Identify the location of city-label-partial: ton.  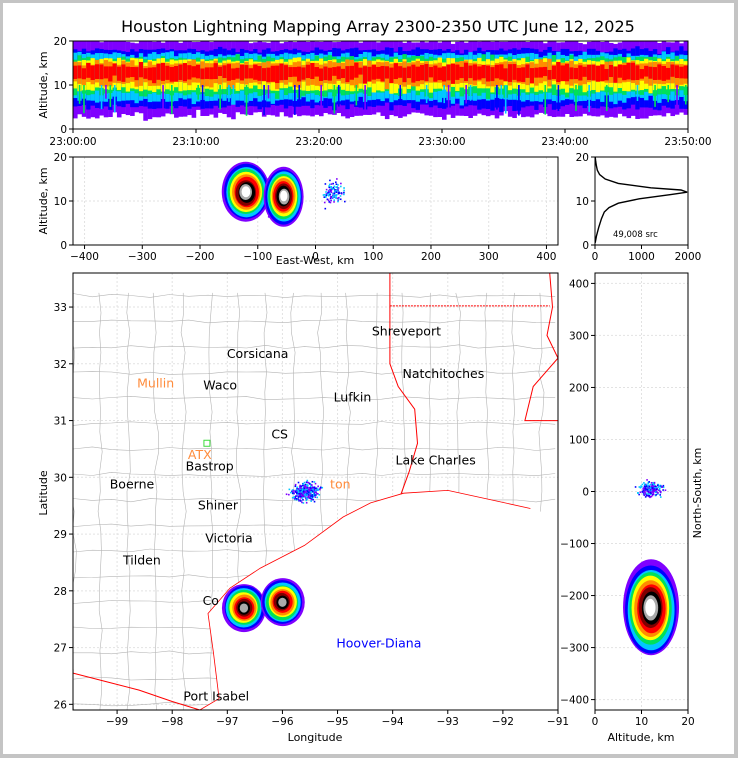
(340, 484).